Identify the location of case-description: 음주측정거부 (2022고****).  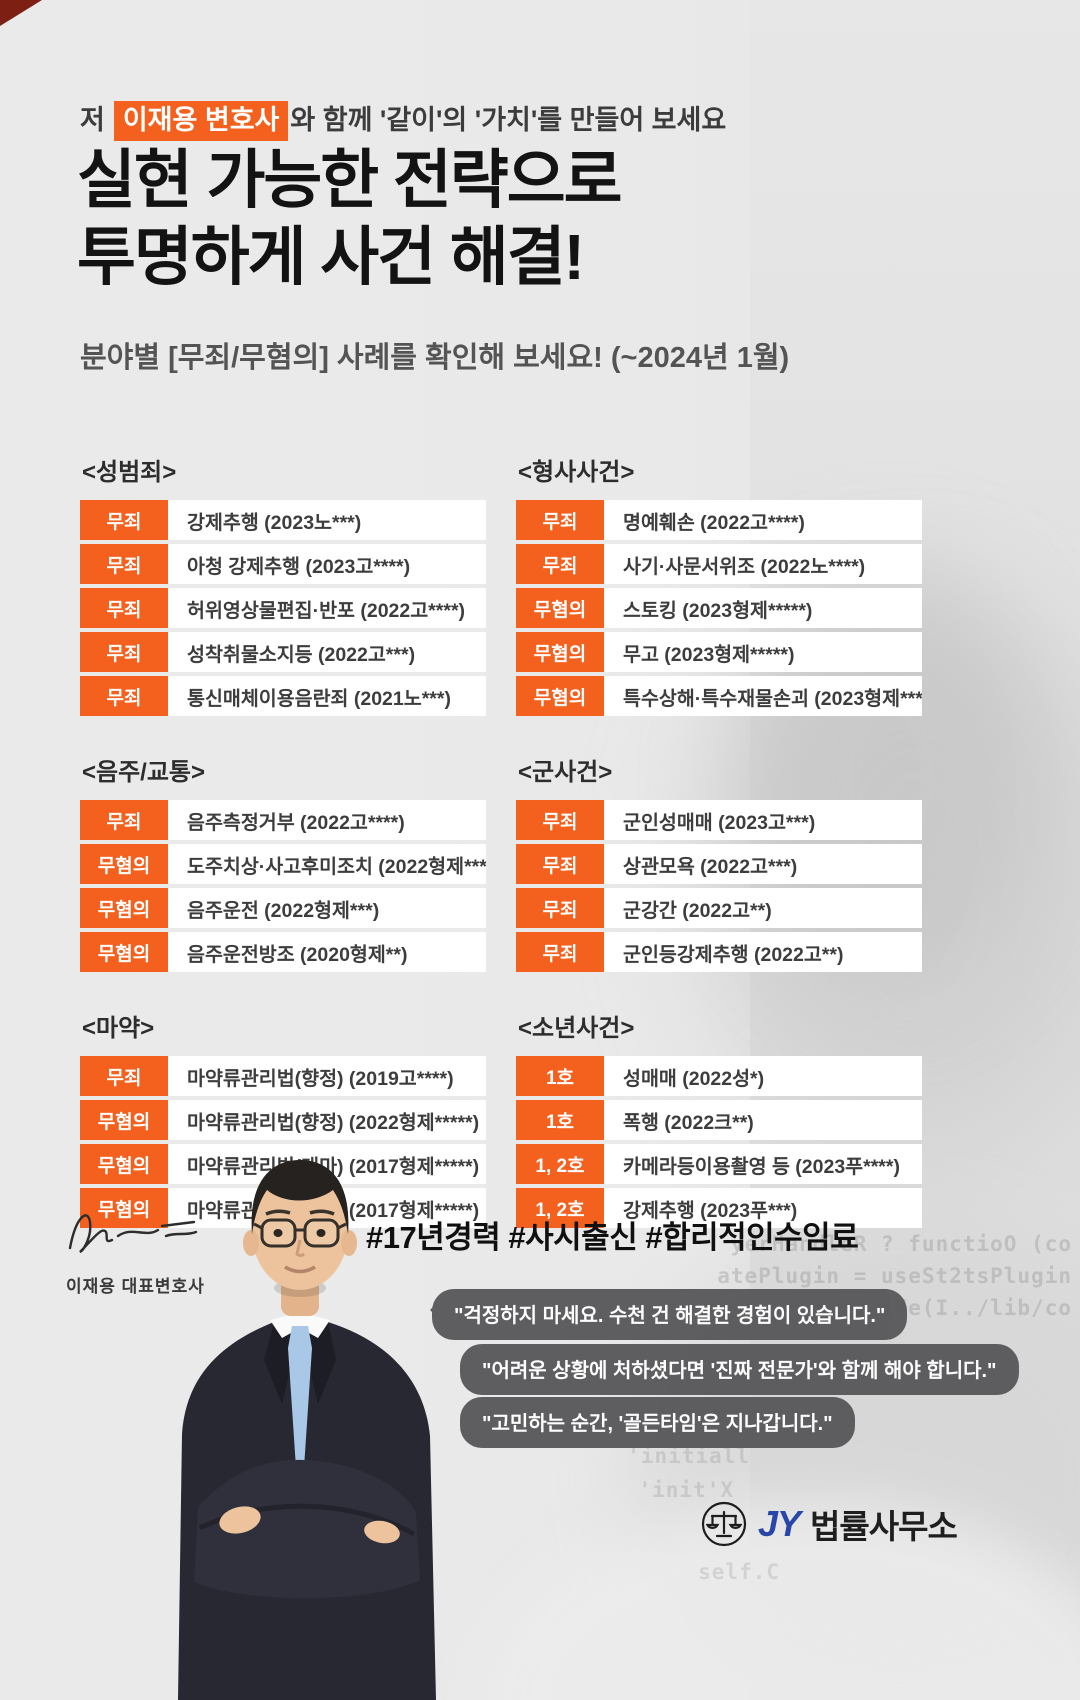
(327, 820).